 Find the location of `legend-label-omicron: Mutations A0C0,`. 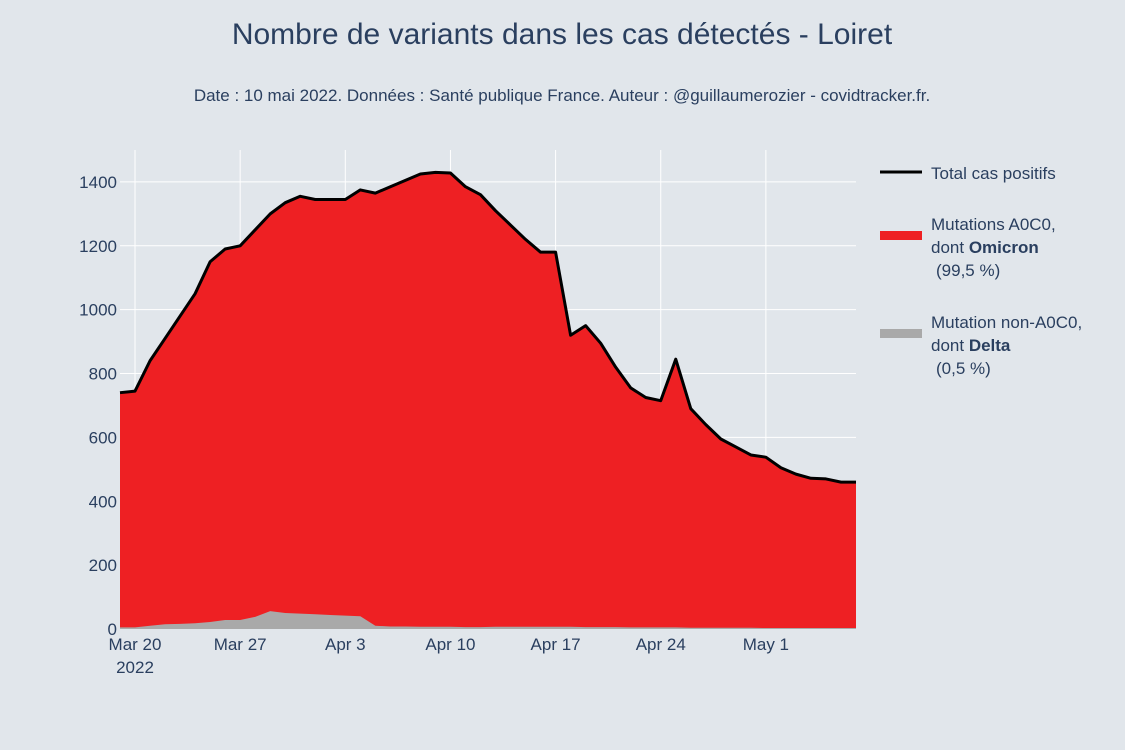

legend-label-omicron: Mutations A0C0, is located at coordinates (993, 224).